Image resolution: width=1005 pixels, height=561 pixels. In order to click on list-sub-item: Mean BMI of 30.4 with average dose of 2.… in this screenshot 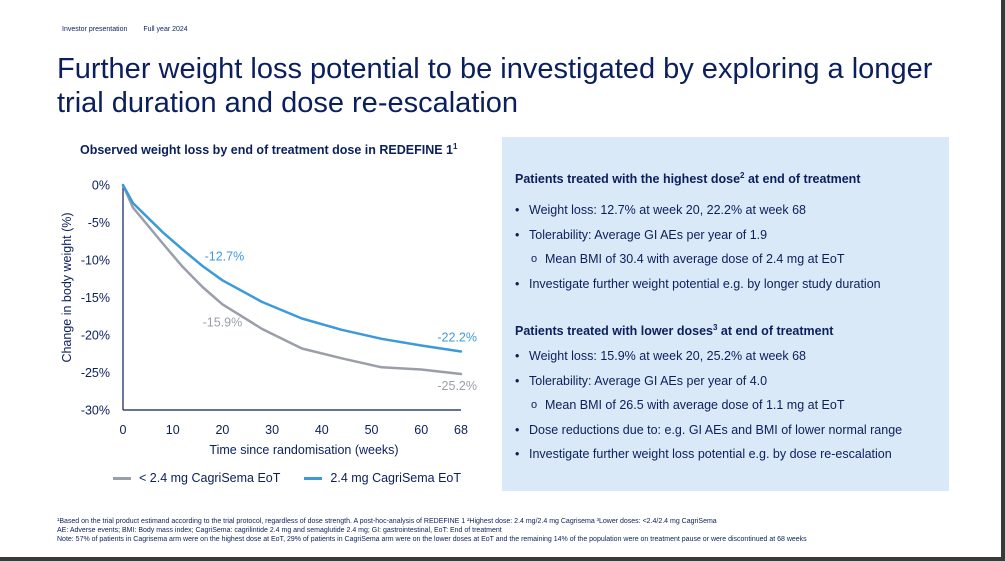, I will do `click(698, 262)`.